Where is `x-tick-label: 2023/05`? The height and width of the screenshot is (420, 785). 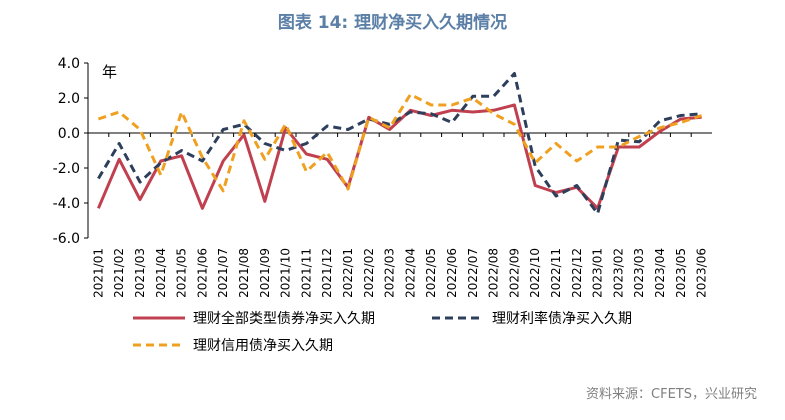 x-tick-label: 2023/05 is located at coordinates (681, 273).